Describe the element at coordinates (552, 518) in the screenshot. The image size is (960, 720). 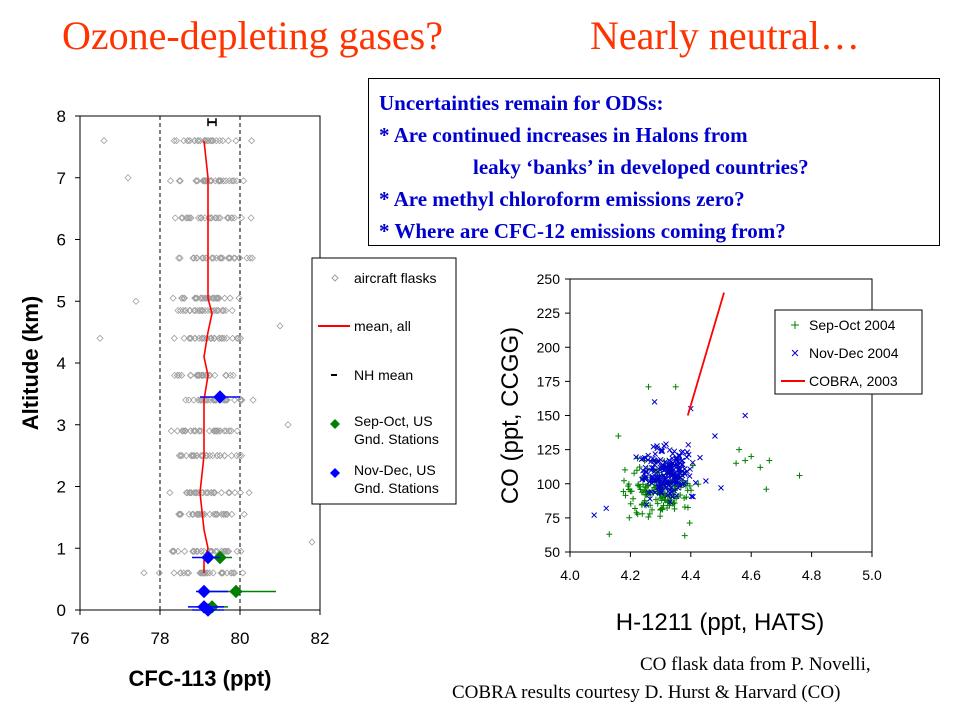
I see `y-tick-label: 75` at that location.